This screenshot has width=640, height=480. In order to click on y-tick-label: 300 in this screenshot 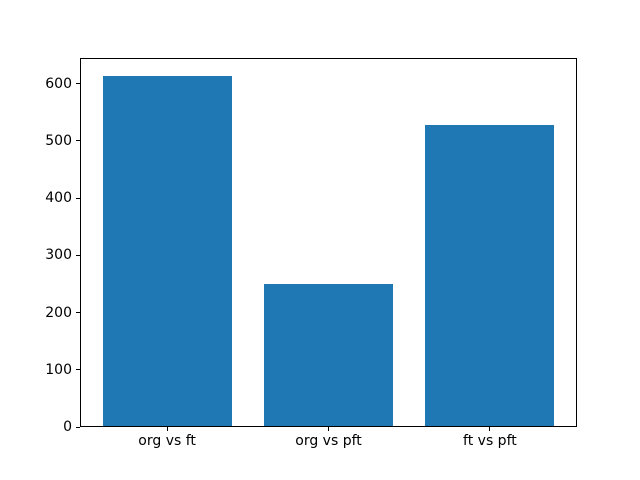, I will do `click(58, 255)`.